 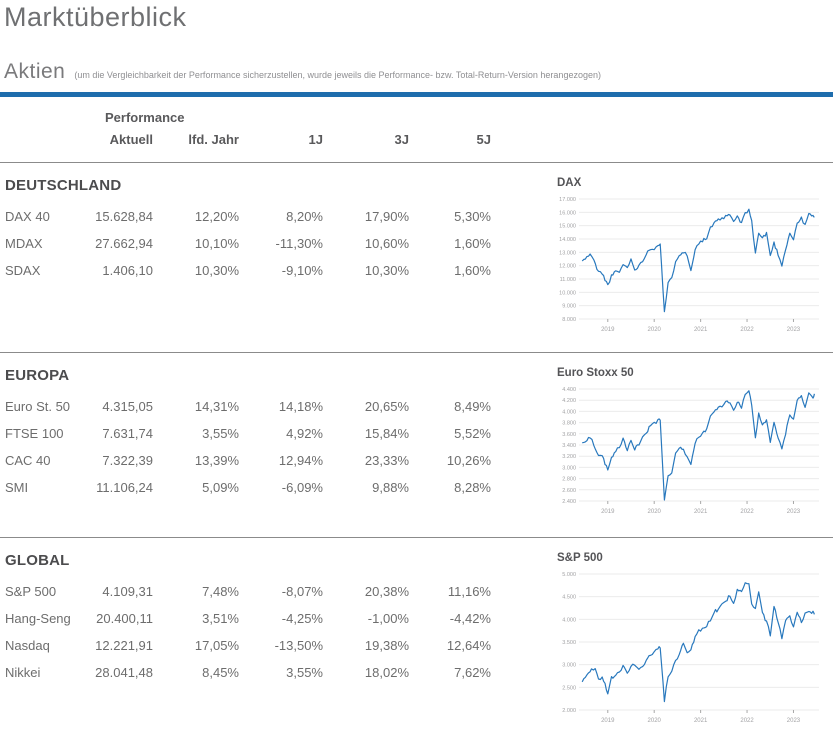 What do you see at coordinates (416, 129) in the screenshot?
I see `table-header: Performance Aktuell lfd. Jahr 1J 3J 5J` at bounding box center [416, 129].